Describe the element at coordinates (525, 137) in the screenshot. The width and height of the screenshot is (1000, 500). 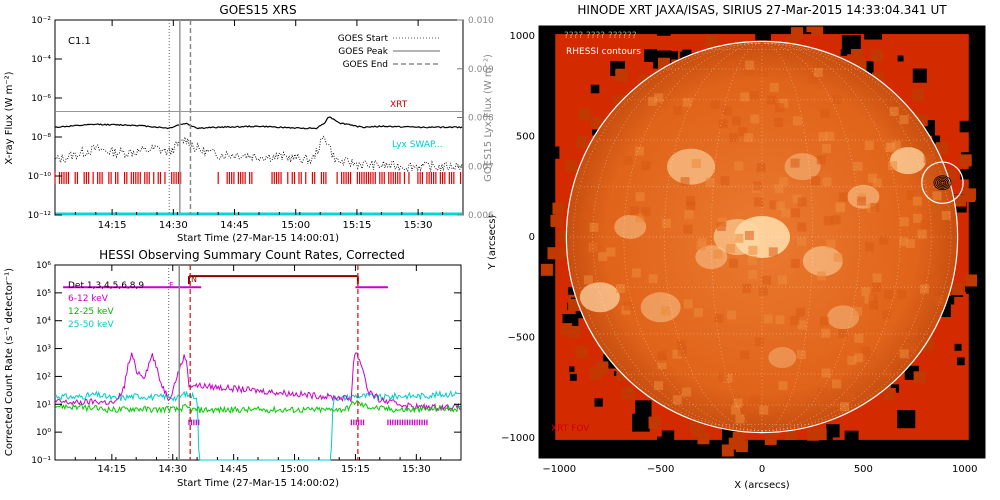
I see `sun-ytick-label: 500` at that location.